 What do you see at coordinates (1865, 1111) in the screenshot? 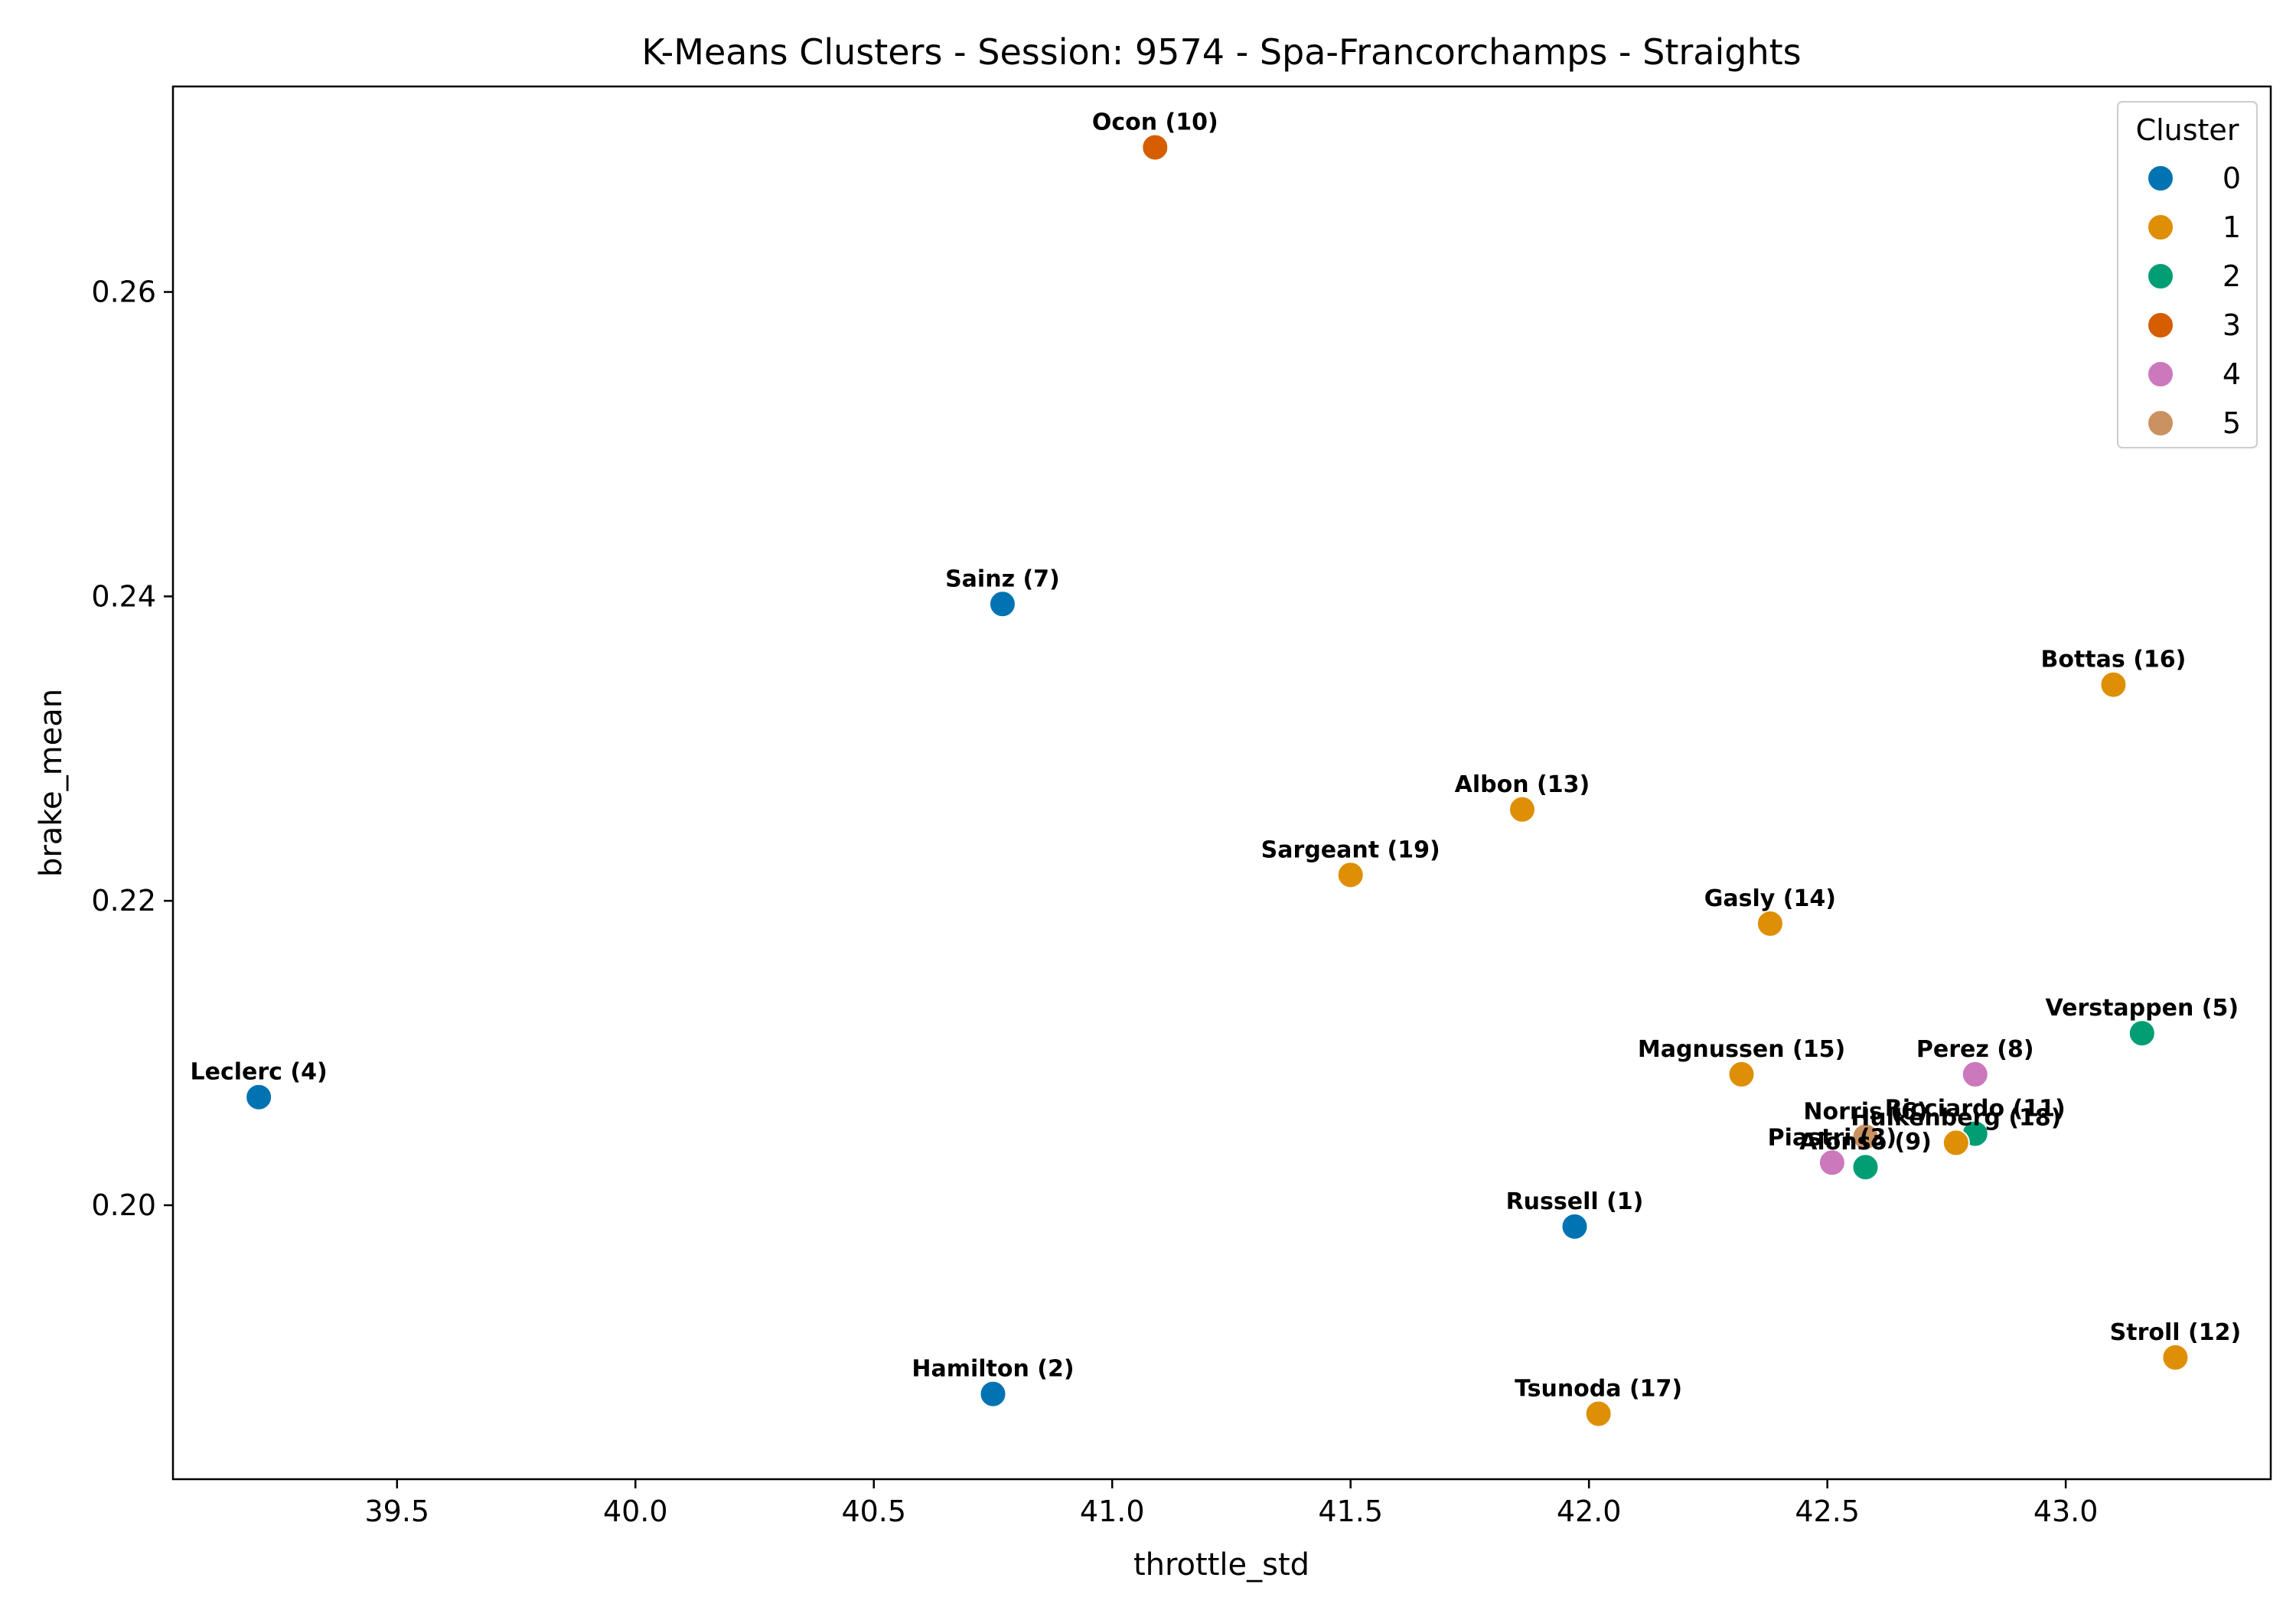
I see `data-point-label: Norris (6)` at bounding box center [1865, 1111].